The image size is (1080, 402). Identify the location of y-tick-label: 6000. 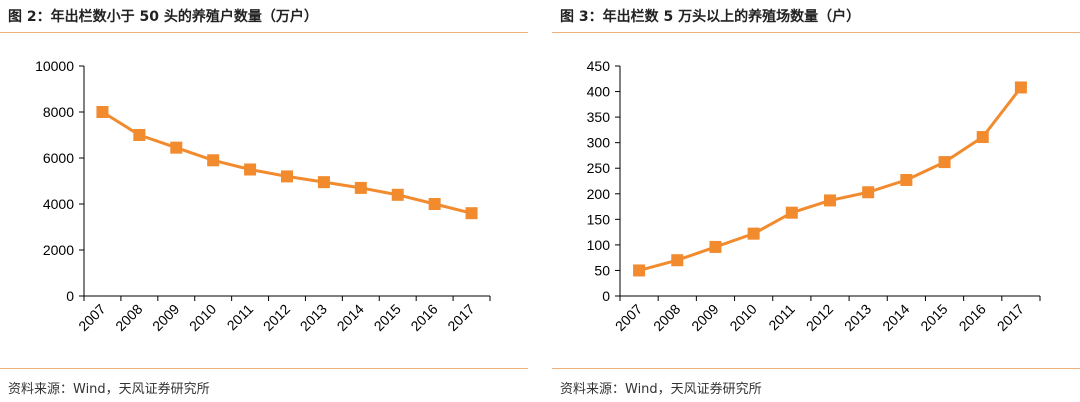
(58, 158).